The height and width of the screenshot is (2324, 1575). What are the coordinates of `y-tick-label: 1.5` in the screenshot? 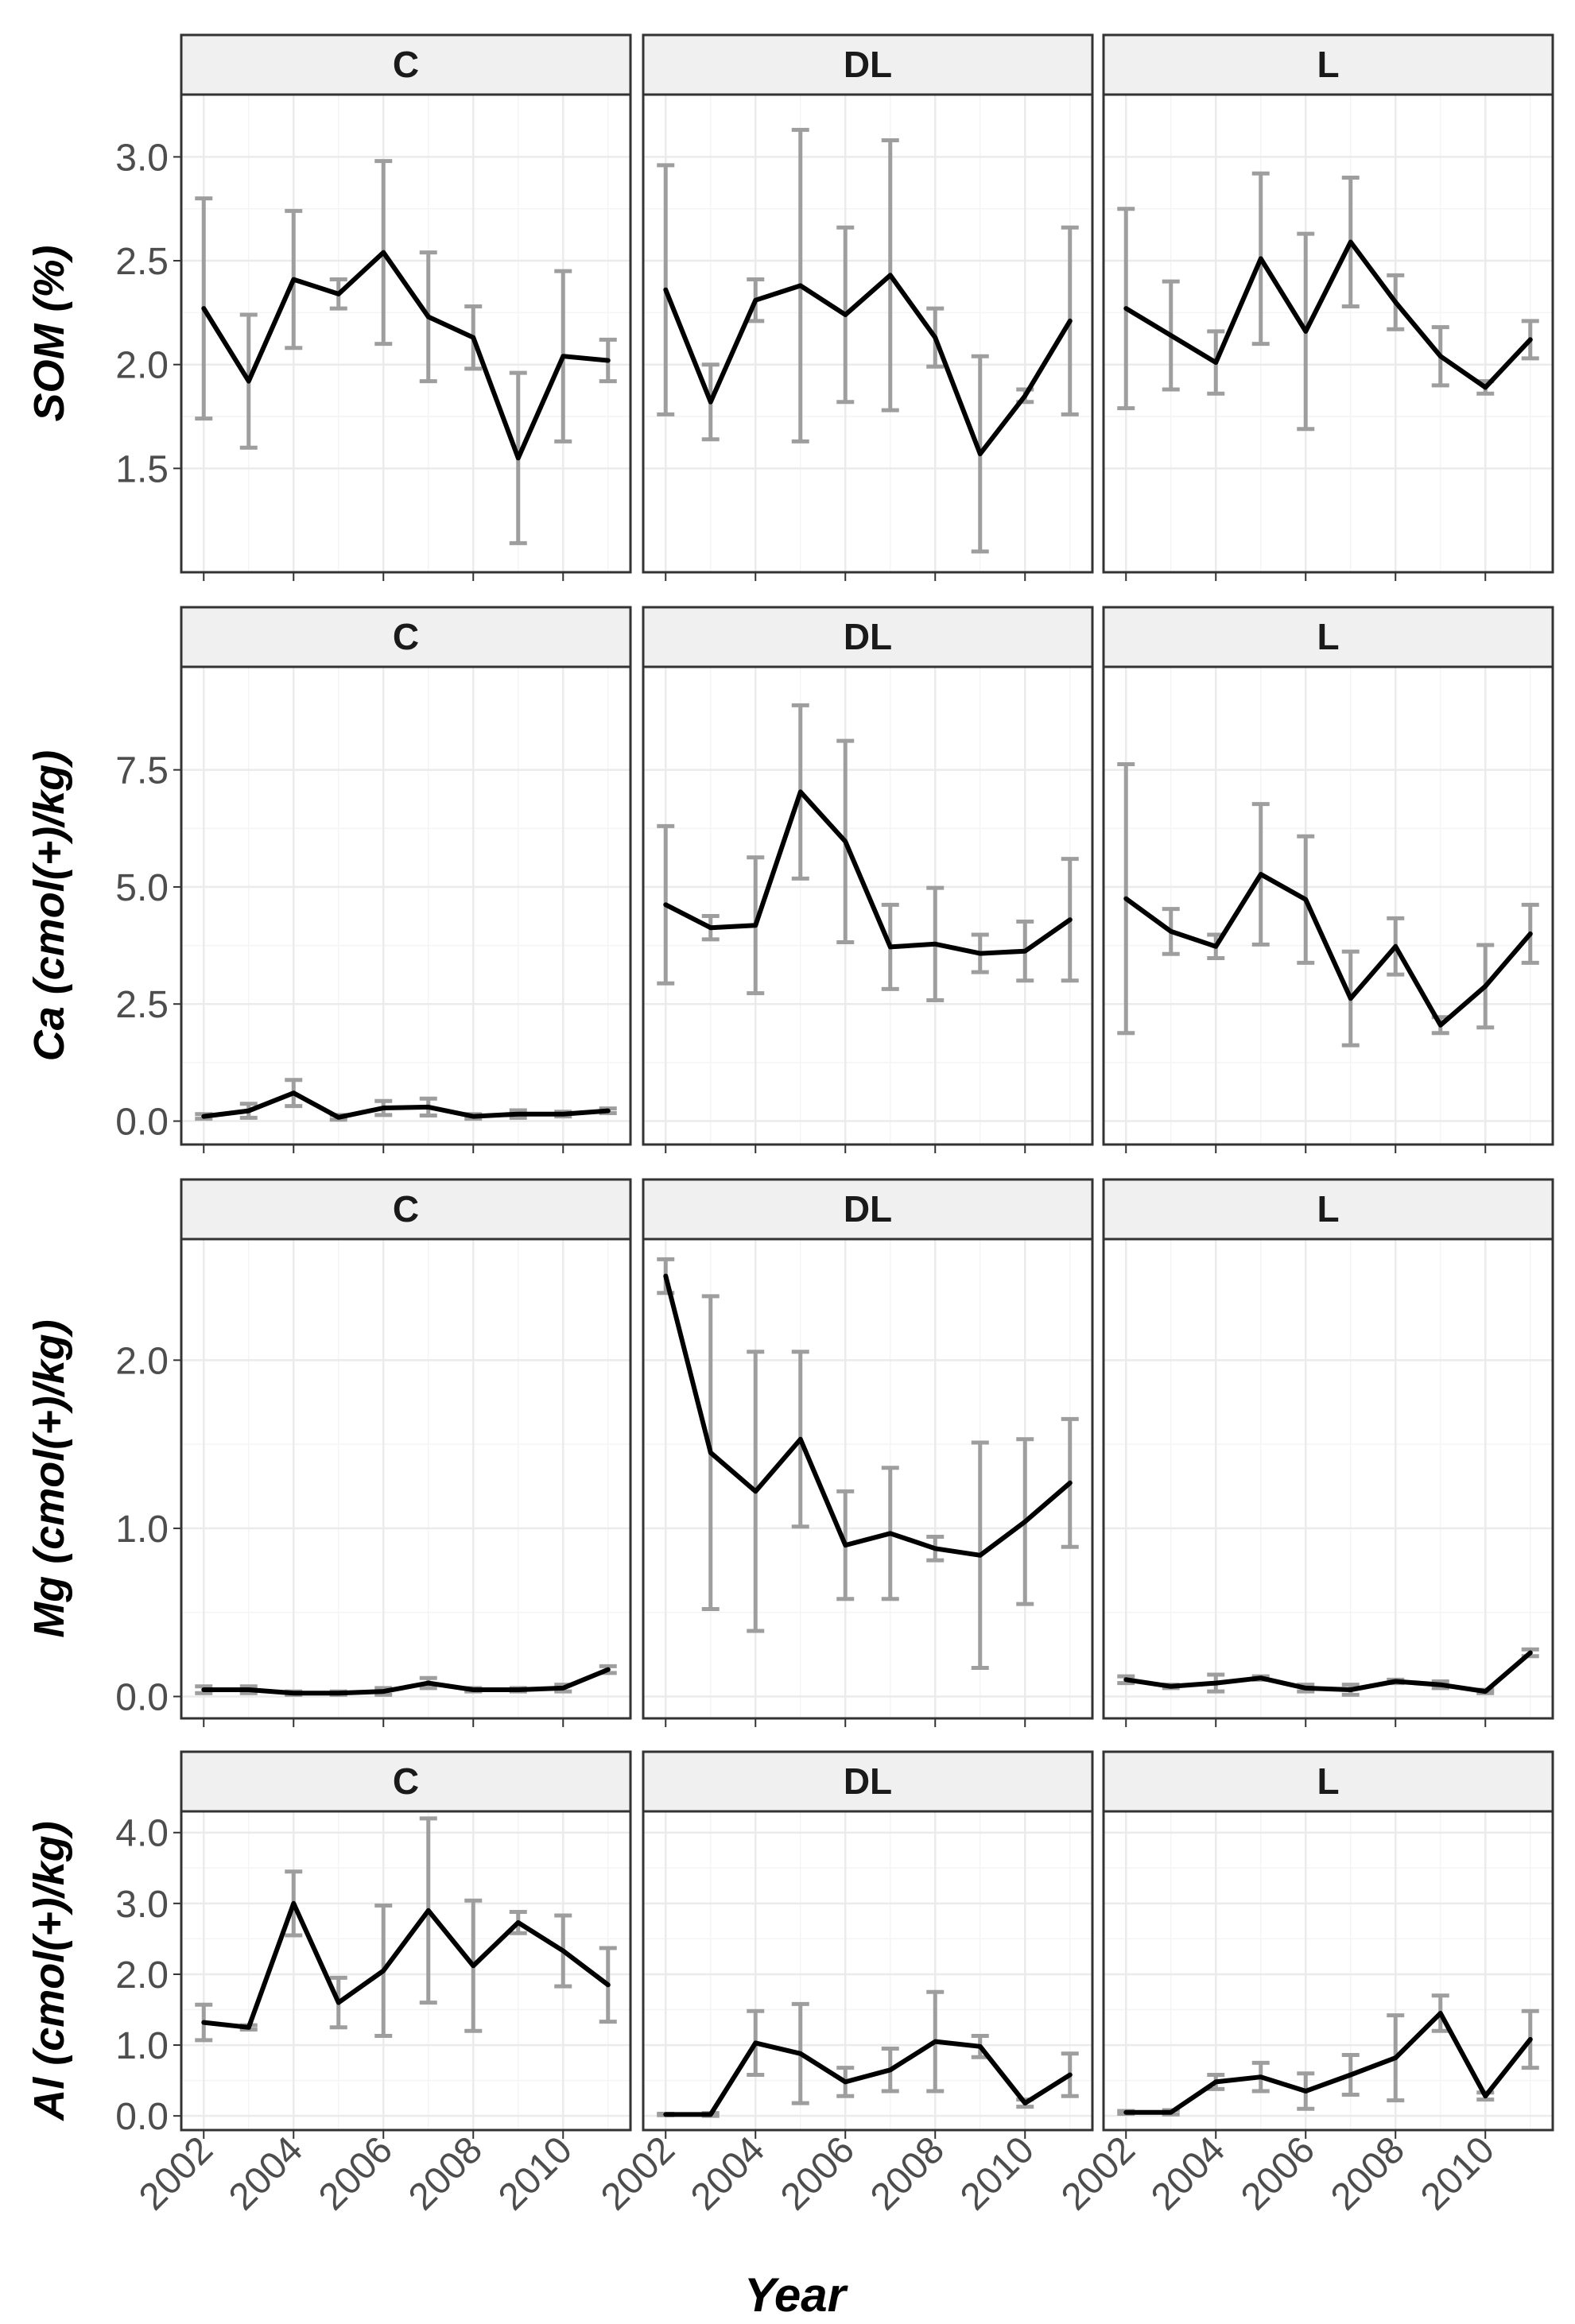 It's located at (142, 469).